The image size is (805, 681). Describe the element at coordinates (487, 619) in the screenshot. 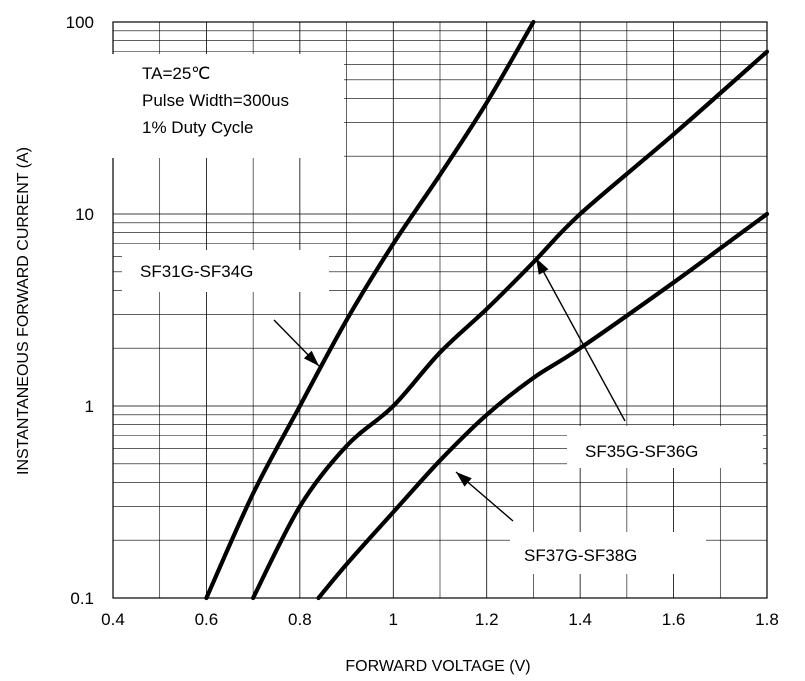

I see `x-tick-label: 1.2` at that location.